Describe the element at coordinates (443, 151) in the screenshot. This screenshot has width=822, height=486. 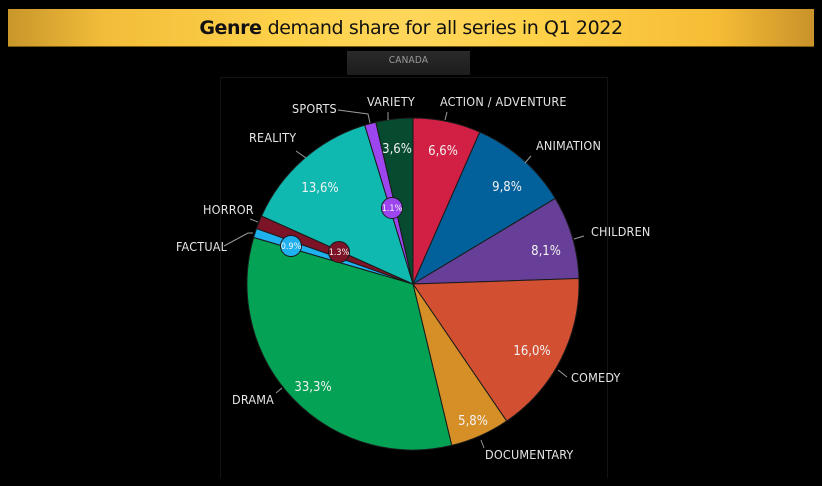
I see `pct-value-action-adventure: 6,6%` at that location.